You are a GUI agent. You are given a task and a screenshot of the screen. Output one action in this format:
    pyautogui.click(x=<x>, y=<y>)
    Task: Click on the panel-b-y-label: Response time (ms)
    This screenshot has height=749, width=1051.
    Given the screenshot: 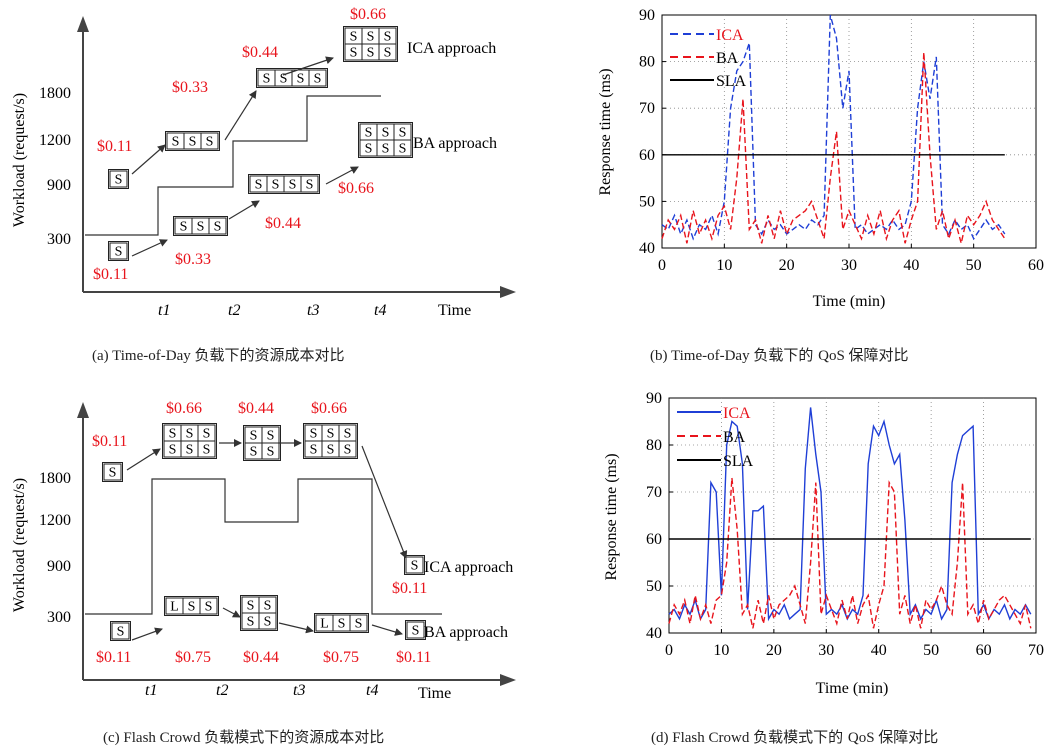 What is the action you would take?
    pyautogui.click(x=605, y=131)
    